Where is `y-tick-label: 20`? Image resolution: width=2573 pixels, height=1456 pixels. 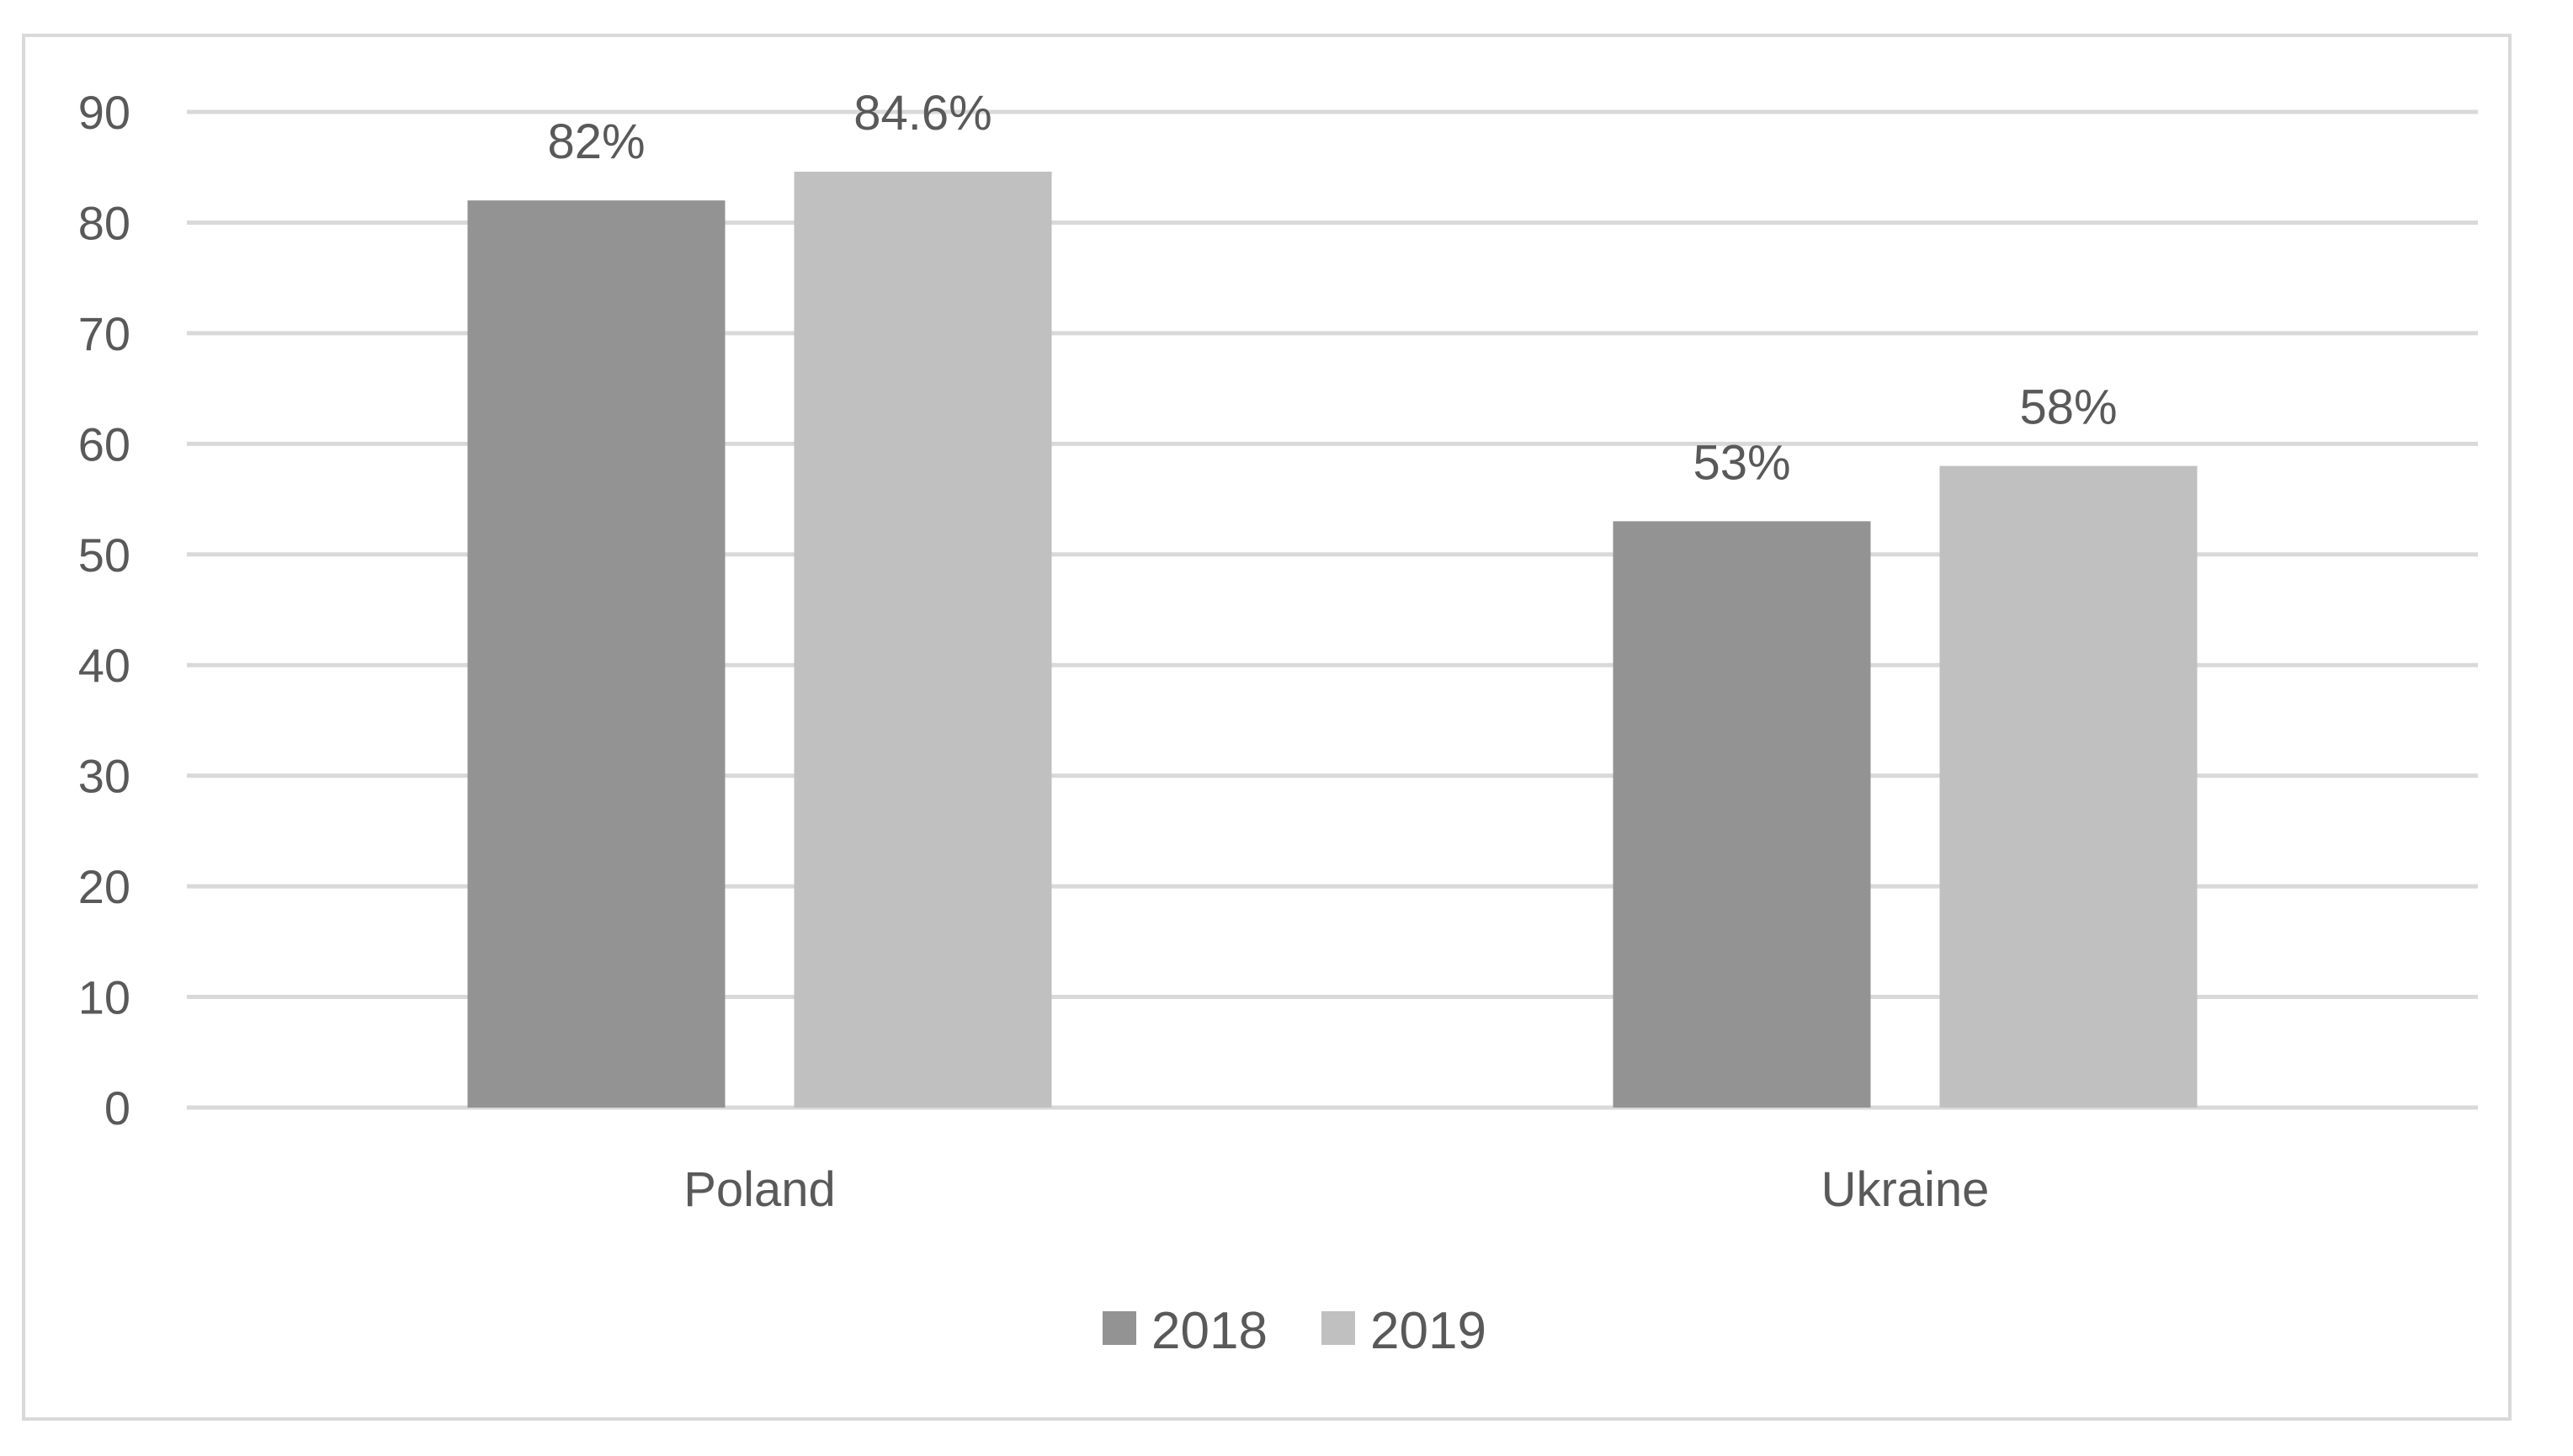
y-tick-label: 20 is located at coordinates (104, 886).